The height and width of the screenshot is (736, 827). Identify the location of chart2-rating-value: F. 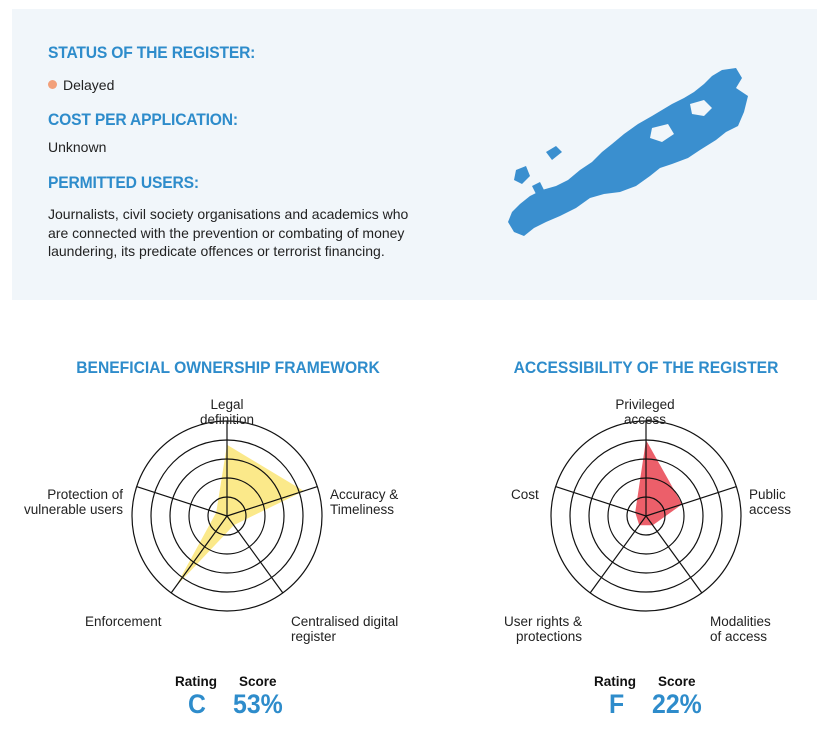
(617, 704).